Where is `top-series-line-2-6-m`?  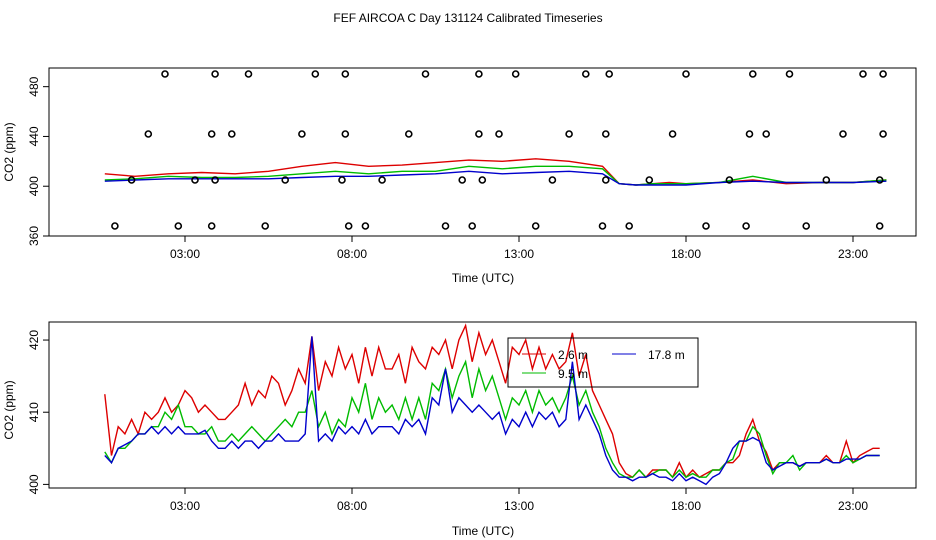 top-series-line-2-6-m is located at coordinates (495, 172).